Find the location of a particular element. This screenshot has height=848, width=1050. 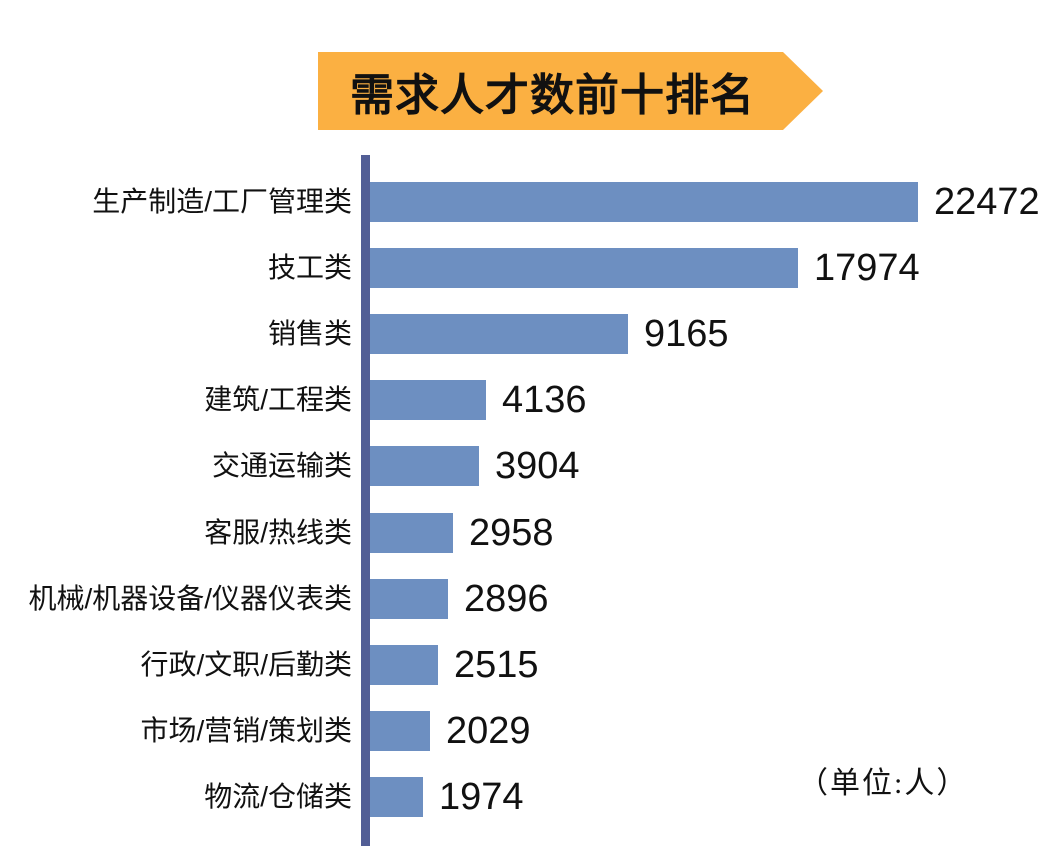

category-label: 市场/营销/策划类 is located at coordinates (246, 730).